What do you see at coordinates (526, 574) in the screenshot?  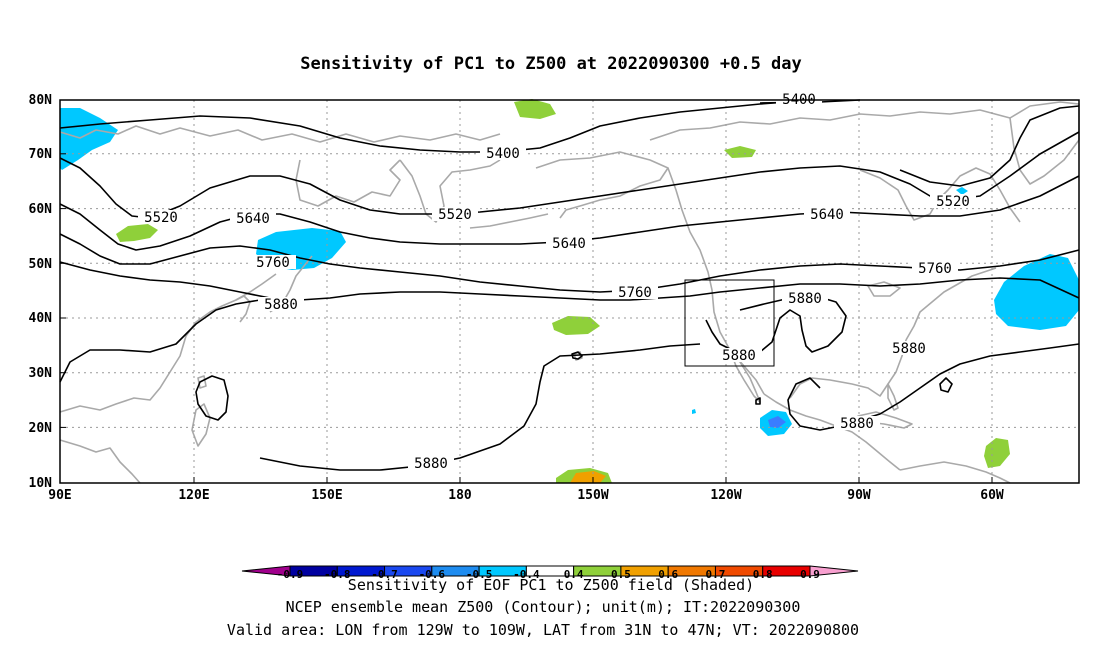 I see `colorbar-label: -0.4` at bounding box center [526, 574].